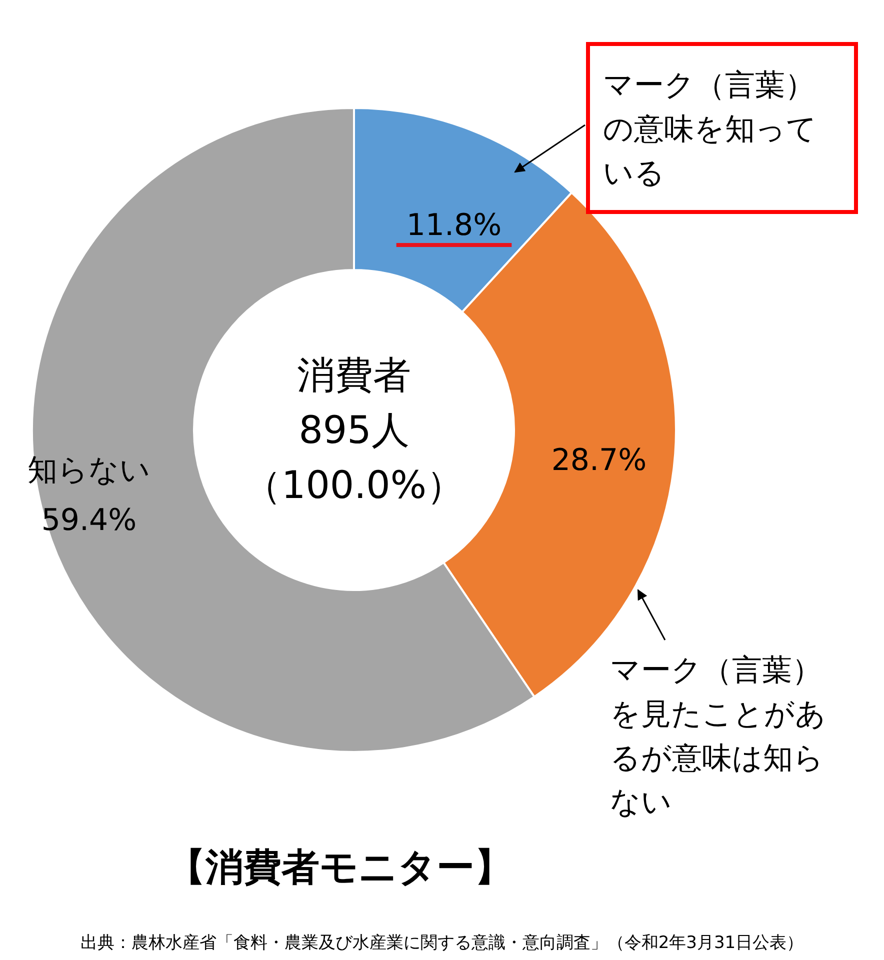 Image resolution: width=884 pixels, height=960 pixels. I want to click on text: 895人, so click(354, 430).